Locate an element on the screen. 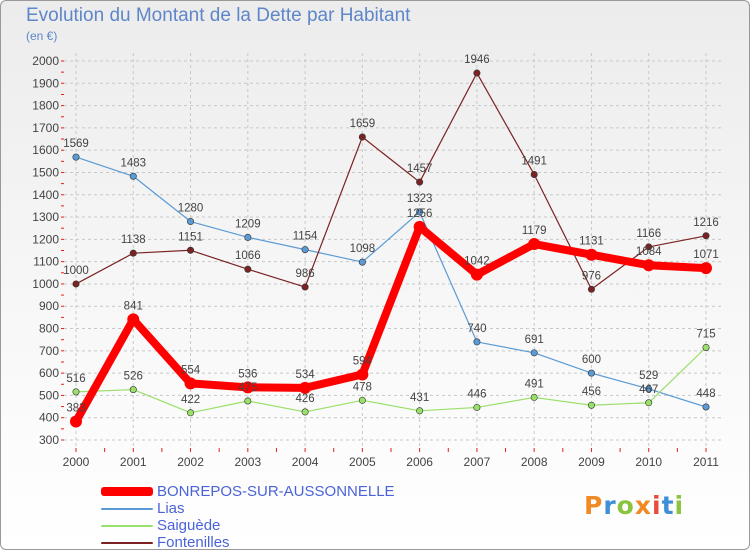 This screenshot has height=550, width=750. y-tick-label: 300 is located at coordinates (49, 440).